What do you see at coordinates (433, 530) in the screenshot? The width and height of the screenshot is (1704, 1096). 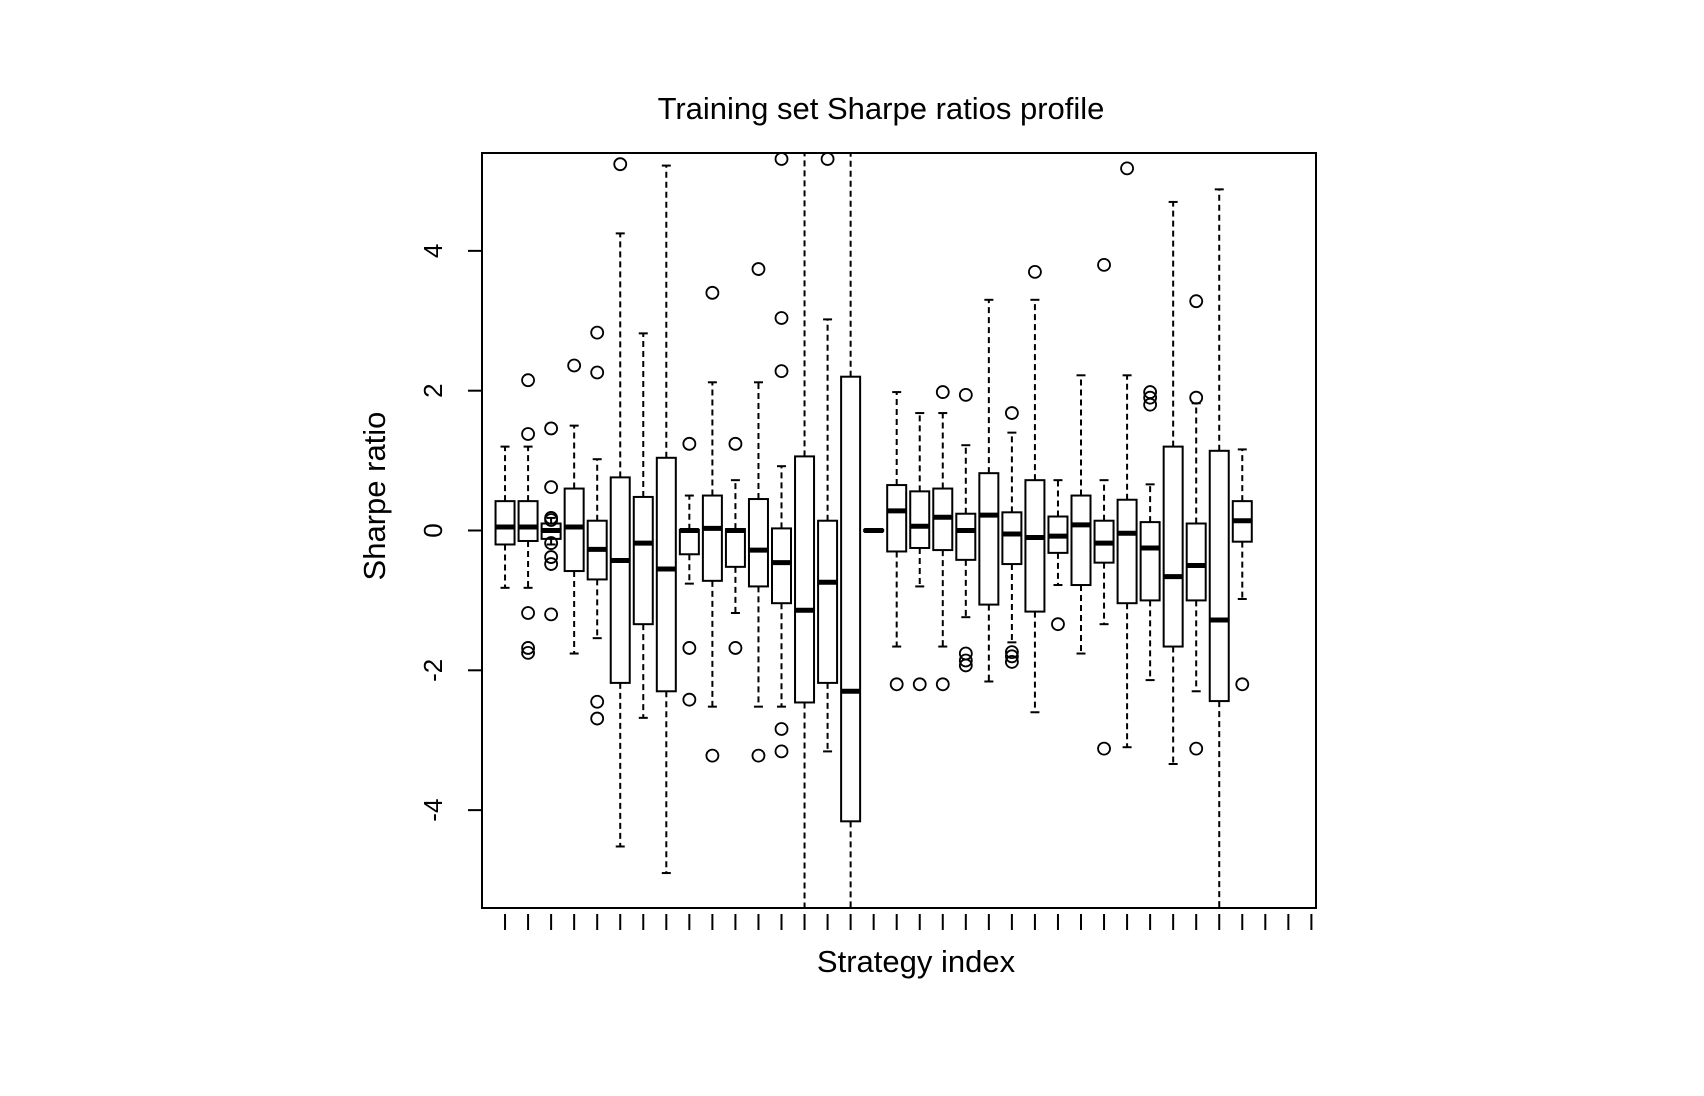 I see `y-tick-label: 0` at bounding box center [433, 530].